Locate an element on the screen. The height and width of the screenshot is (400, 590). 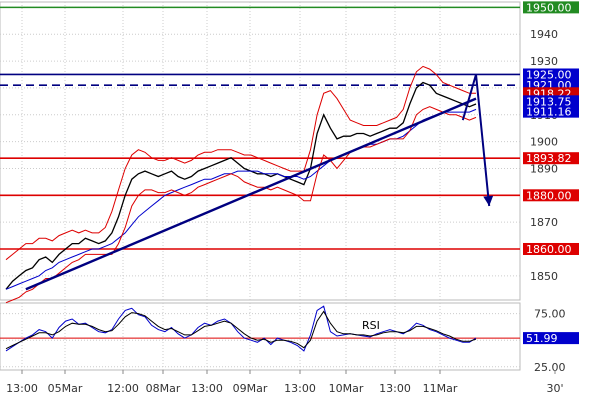
rsi-tick-label: 25.00 is located at coordinates (550, 367).